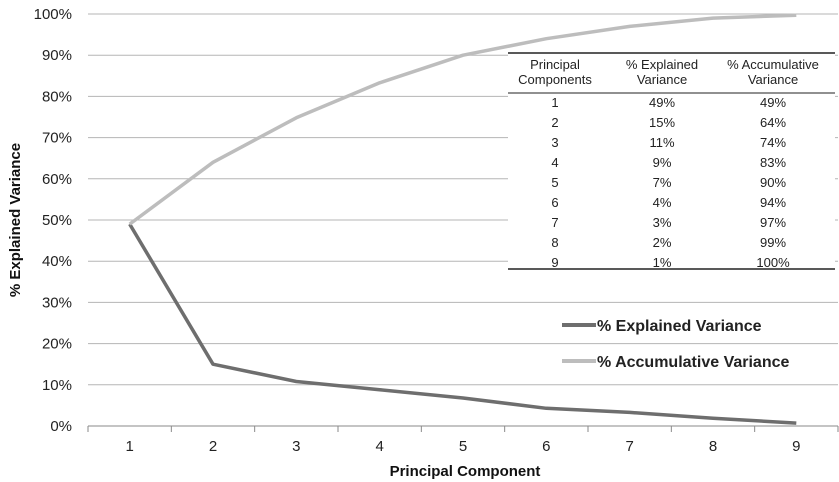 The width and height of the screenshot is (839, 482). What do you see at coordinates (57, 55) in the screenshot?
I see `y-tick-label: 90%` at bounding box center [57, 55].